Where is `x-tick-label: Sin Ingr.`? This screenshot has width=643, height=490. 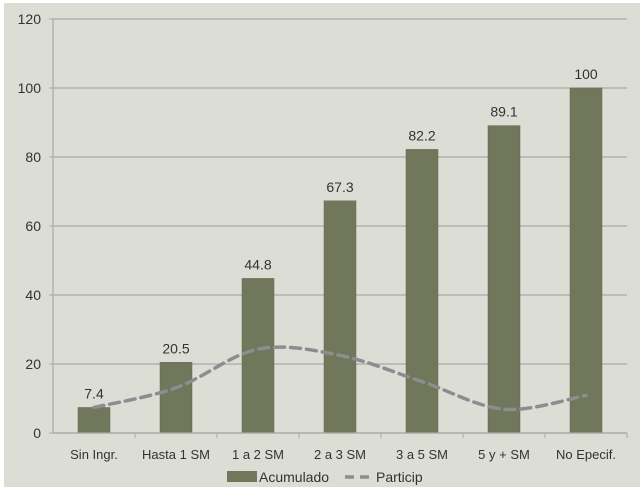 x-tick-label: Sin Ingr. is located at coordinates (94, 454).